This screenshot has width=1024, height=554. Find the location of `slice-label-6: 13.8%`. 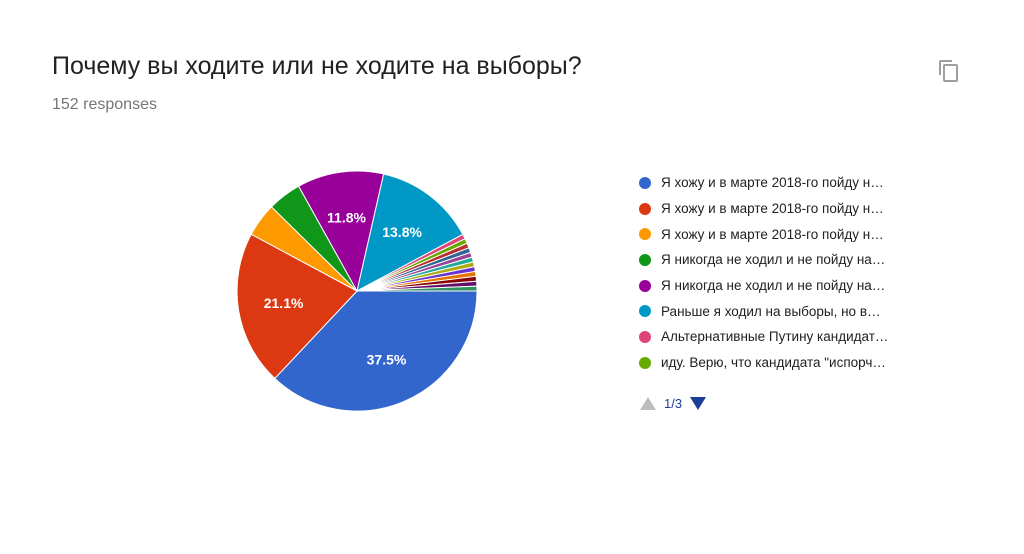

slice-label-6: 13.8% is located at coordinates (402, 232).